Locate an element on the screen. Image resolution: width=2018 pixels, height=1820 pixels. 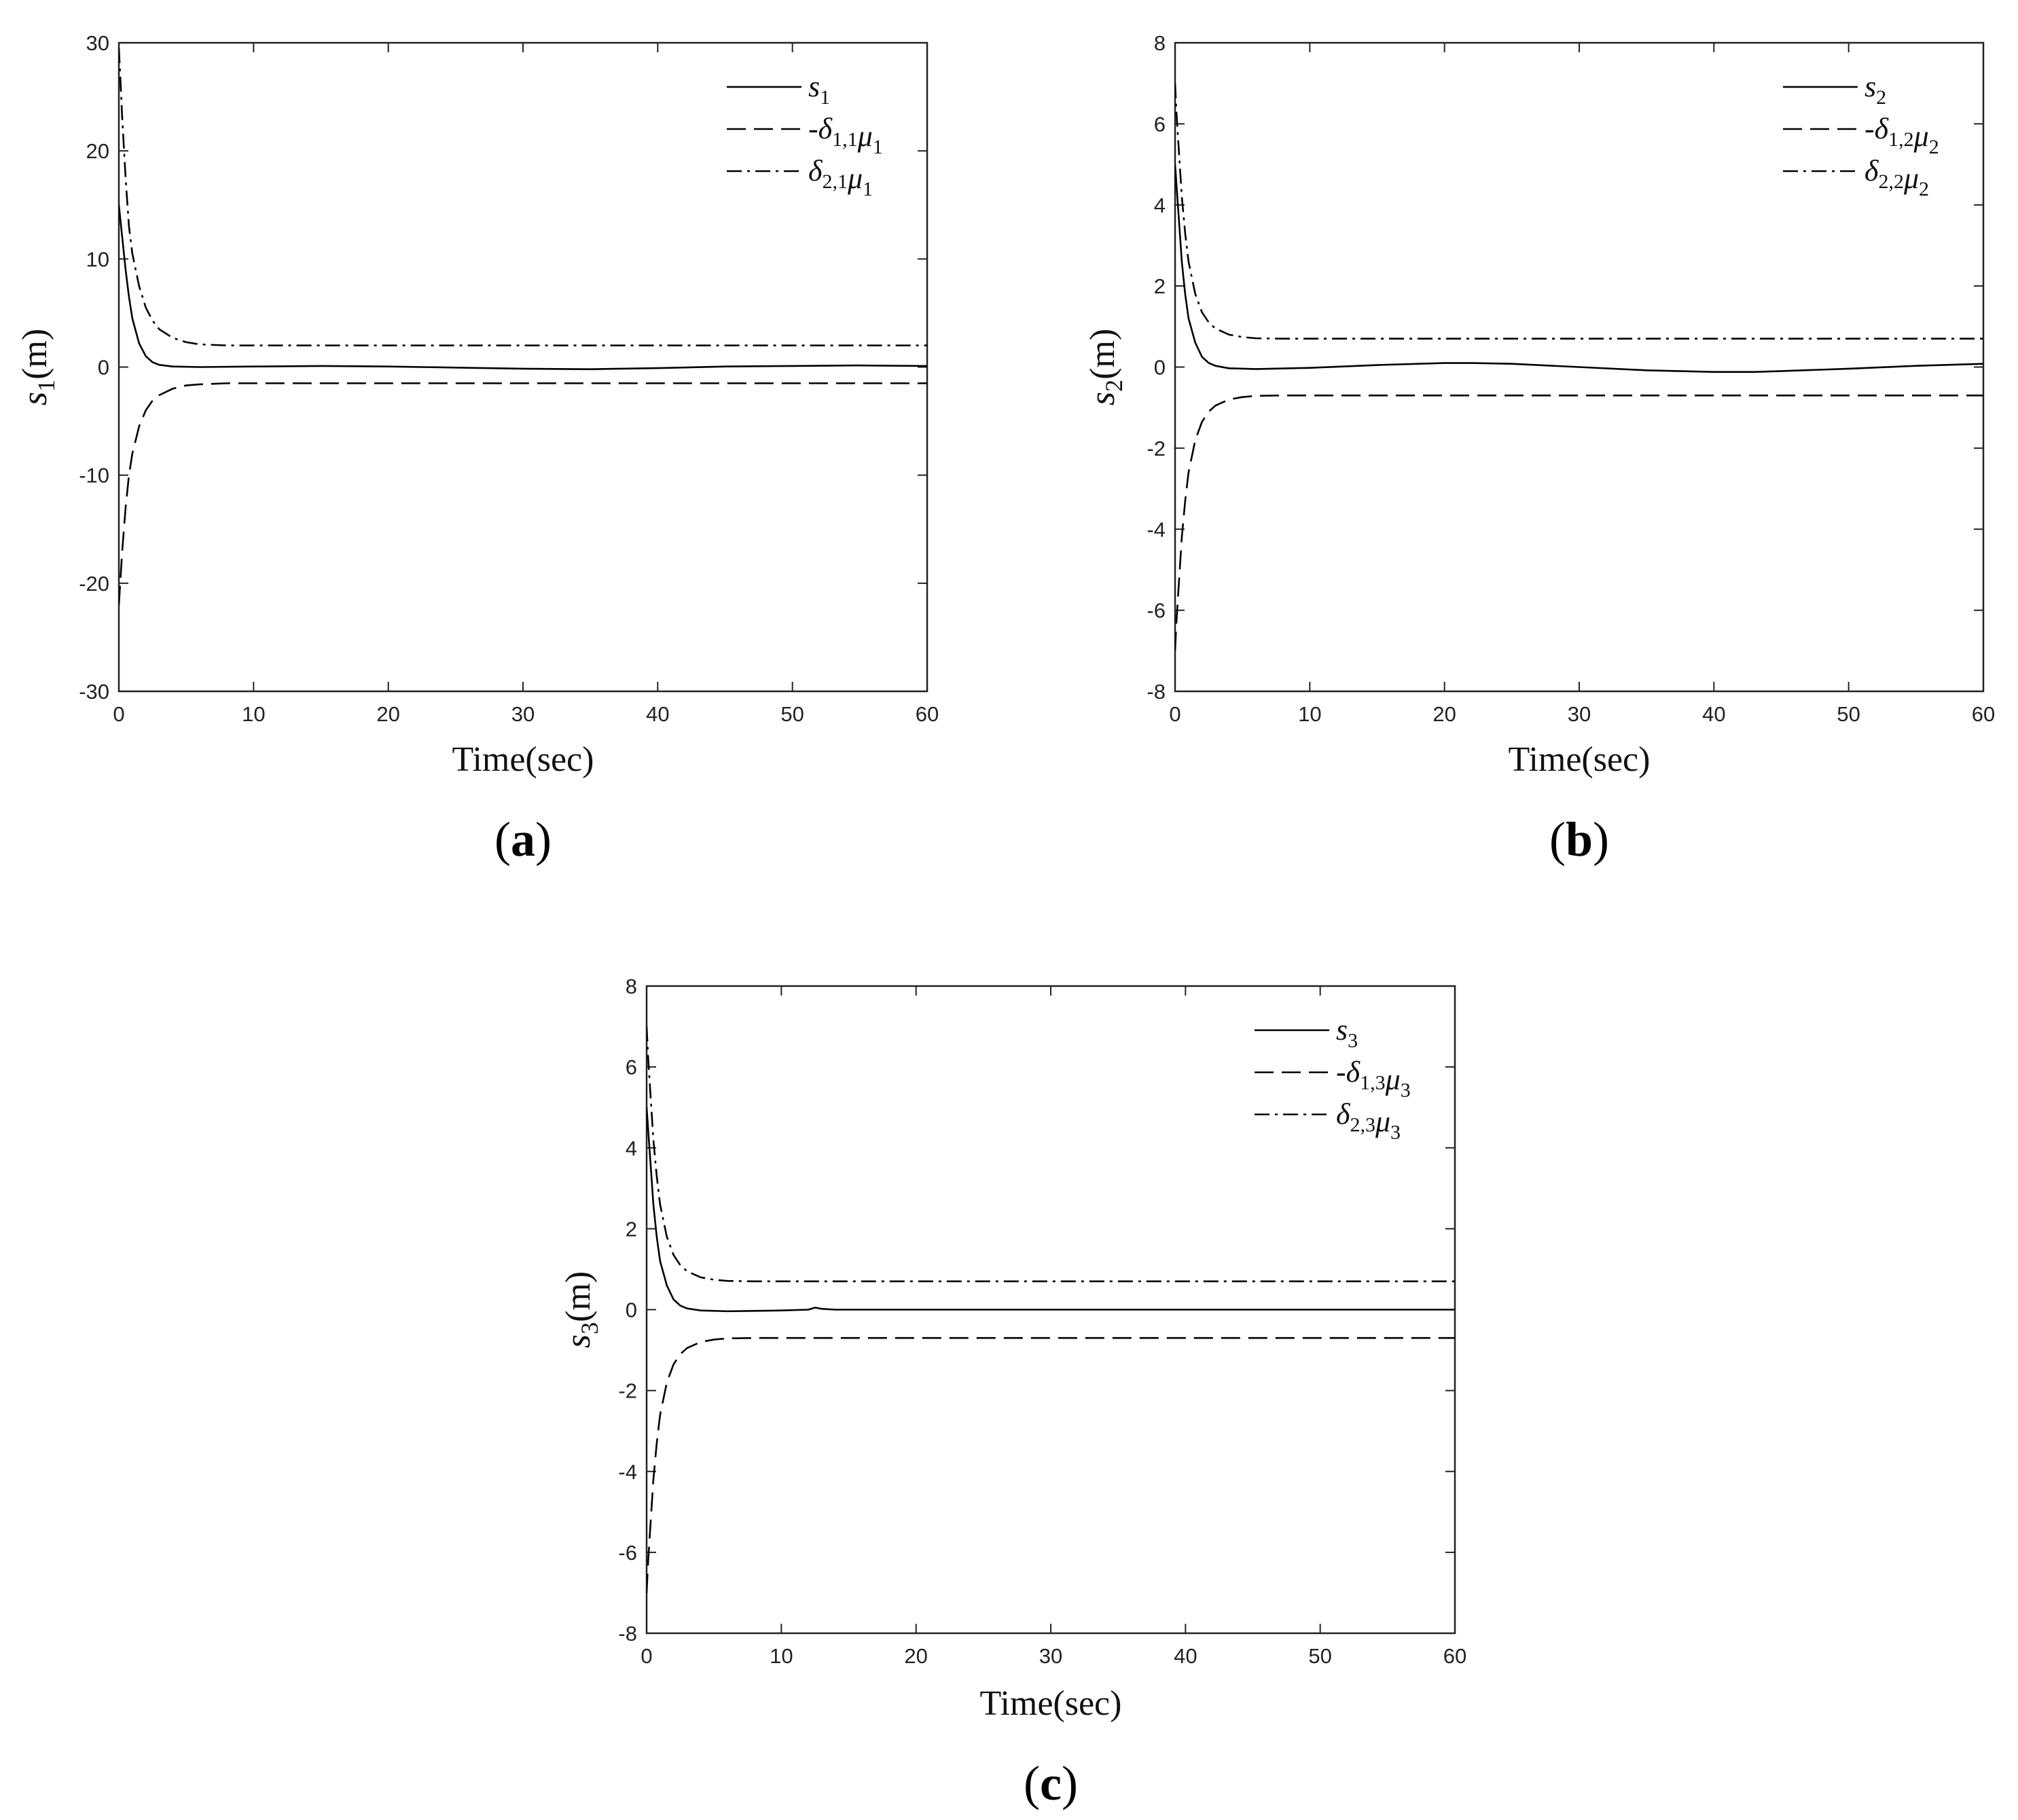
legend-label: s2 is located at coordinates (1875, 89).